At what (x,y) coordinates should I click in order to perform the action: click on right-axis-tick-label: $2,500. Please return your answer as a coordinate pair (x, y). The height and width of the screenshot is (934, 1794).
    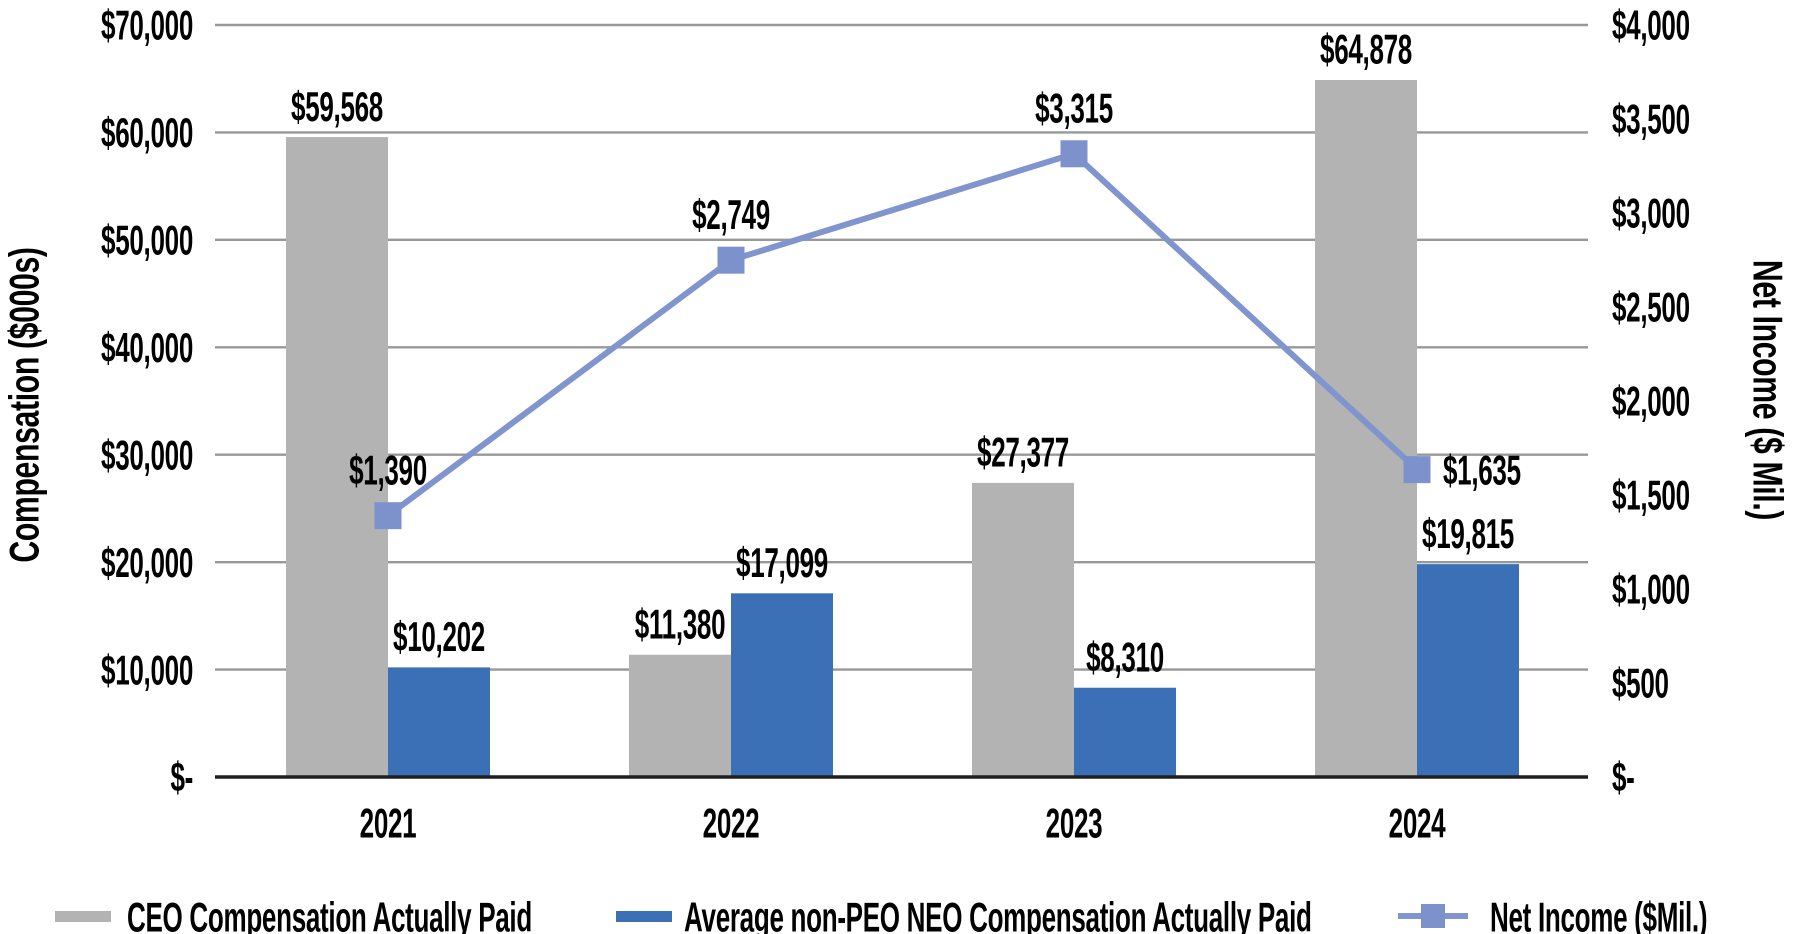
    Looking at the image, I should click on (1651, 307).